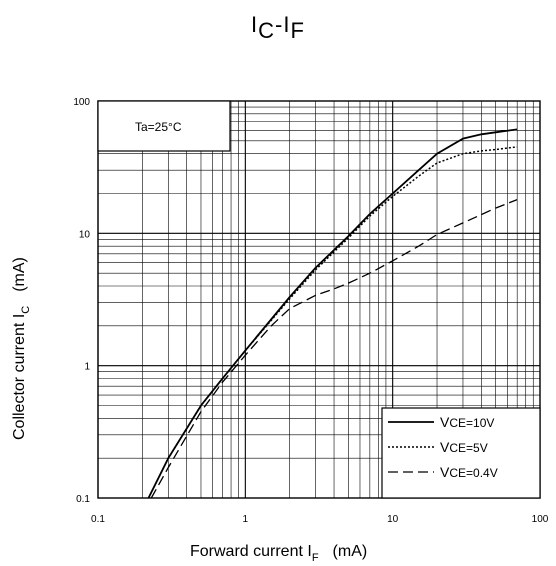  What do you see at coordinates (87, 367) in the screenshot?
I see `y-tick-label: 1` at bounding box center [87, 367].